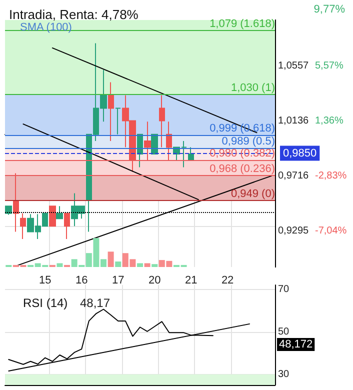 The width and height of the screenshot is (353, 390). Describe the element at coordinates (74, 14) in the screenshot. I see `chart-title: Intradia, Renta: 4,78%` at that location.